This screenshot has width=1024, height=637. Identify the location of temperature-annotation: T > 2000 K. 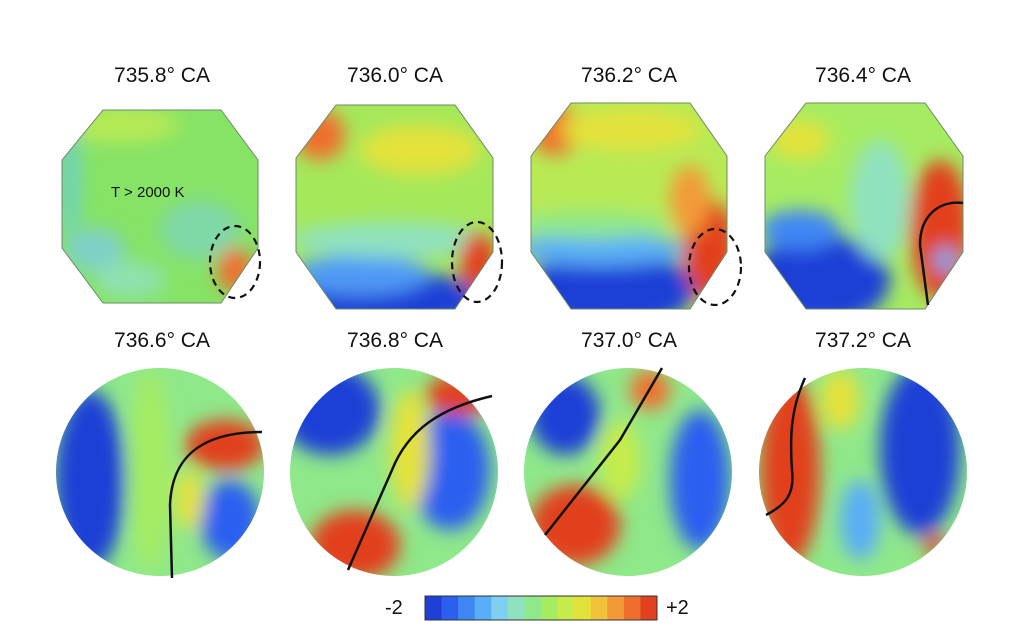
(148, 192).